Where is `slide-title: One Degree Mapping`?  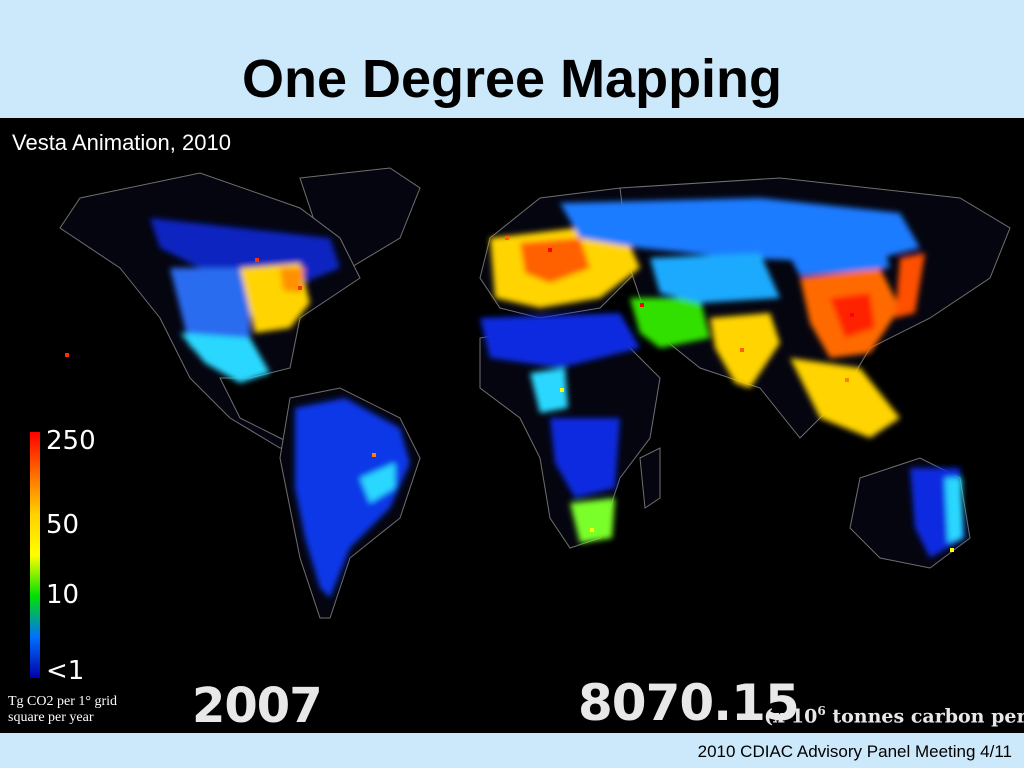
slide-title: One Degree Mapping is located at coordinates (512, 79).